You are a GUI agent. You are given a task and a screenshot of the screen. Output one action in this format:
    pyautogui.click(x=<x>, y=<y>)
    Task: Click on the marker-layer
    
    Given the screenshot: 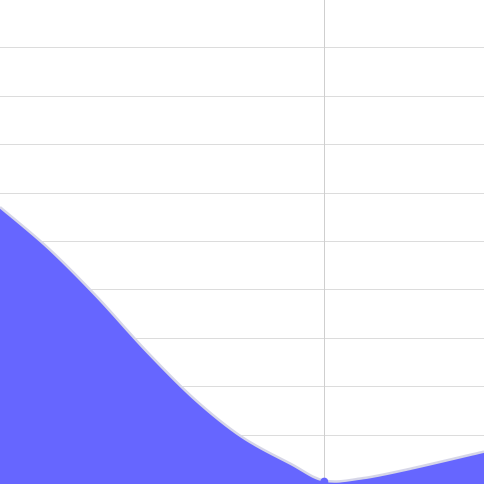 What is the action you would take?
    pyautogui.click(x=324, y=480)
    